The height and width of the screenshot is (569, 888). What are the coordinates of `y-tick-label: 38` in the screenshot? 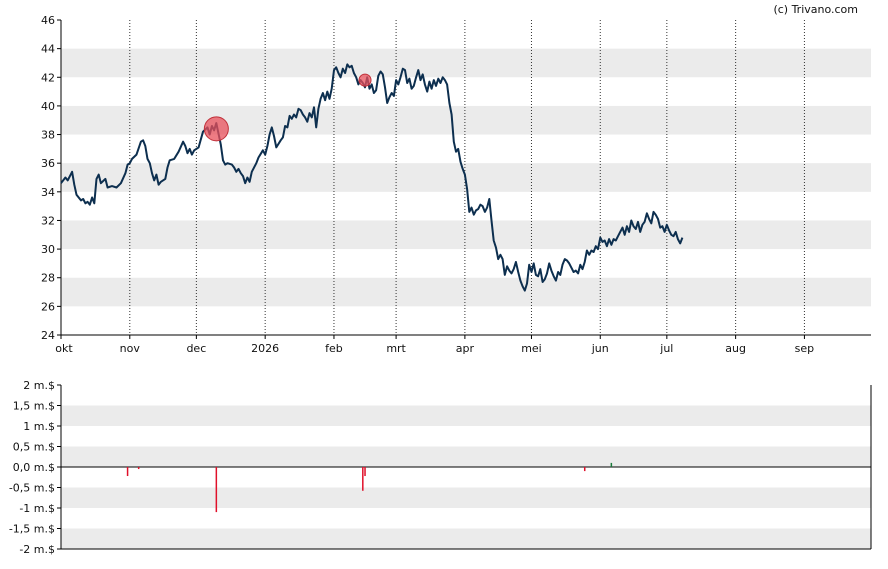 It's located at (48, 135).